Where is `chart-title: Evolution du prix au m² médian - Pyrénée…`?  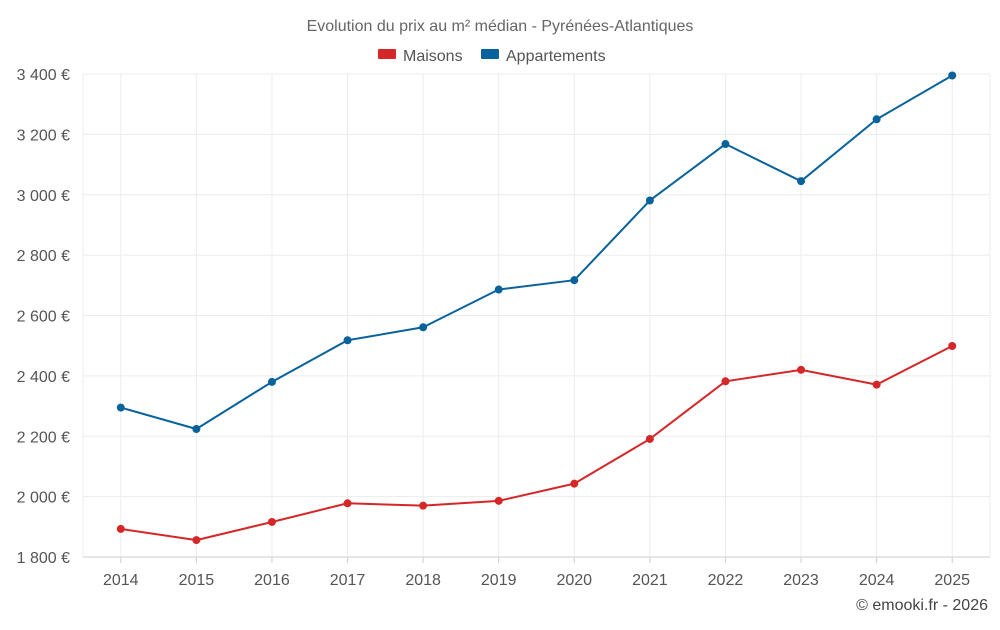 chart-title: Evolution du prix au m² médian - Pyrénée… is located at coordinates (500, 26).